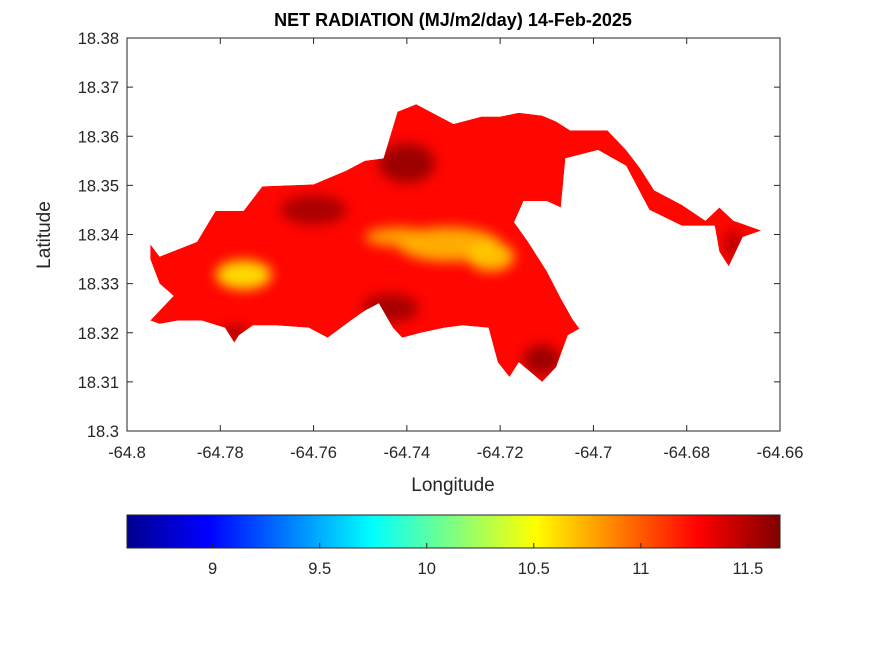 The image size is (875, 656). What do you see at coordinates (313, 453) in the screenshot?
I see `x-tick-label: -64.76` at bounding box center [313, 453].